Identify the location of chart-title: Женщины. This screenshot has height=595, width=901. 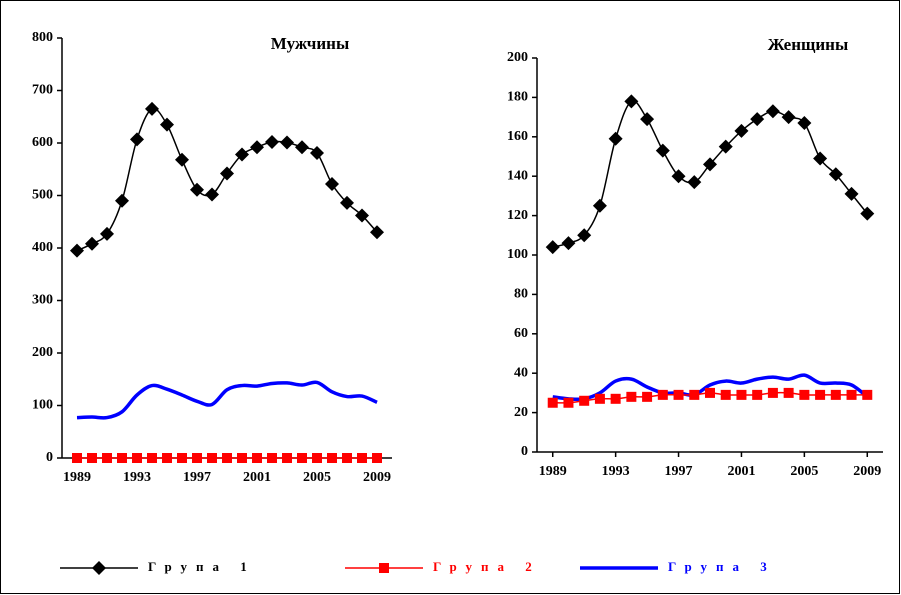
(808, 44).